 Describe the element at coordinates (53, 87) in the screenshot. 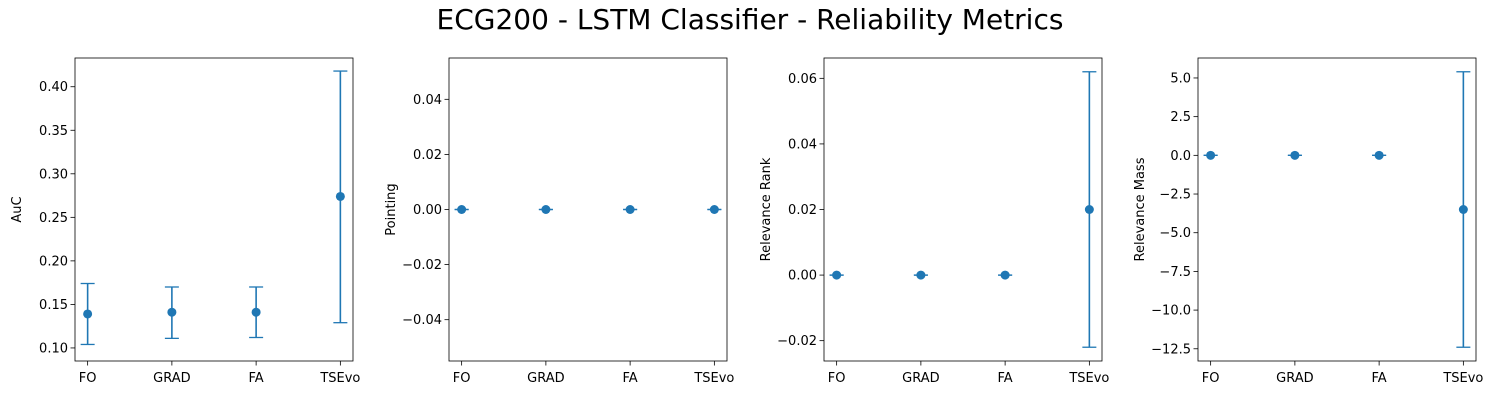

I see `y-tick-label: 0.40` at that location.